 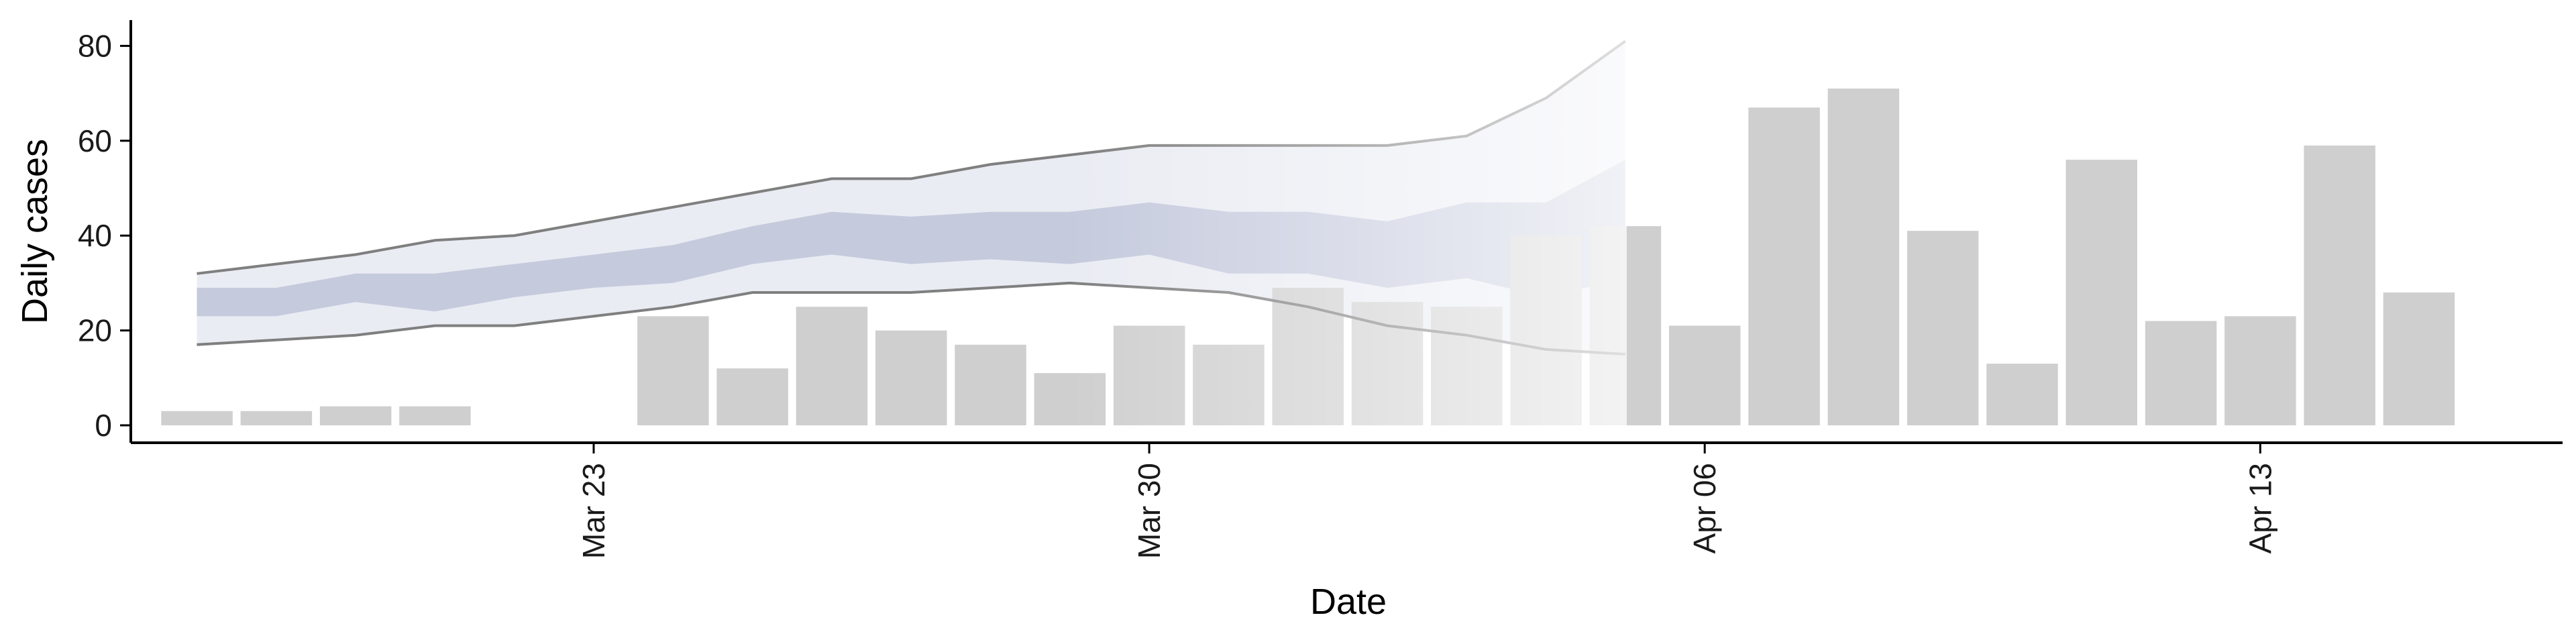 What do you see at coordinates (95, 235) in the screenshot?
I see `y-tick-label: 40` at bounding box center [95, 235].